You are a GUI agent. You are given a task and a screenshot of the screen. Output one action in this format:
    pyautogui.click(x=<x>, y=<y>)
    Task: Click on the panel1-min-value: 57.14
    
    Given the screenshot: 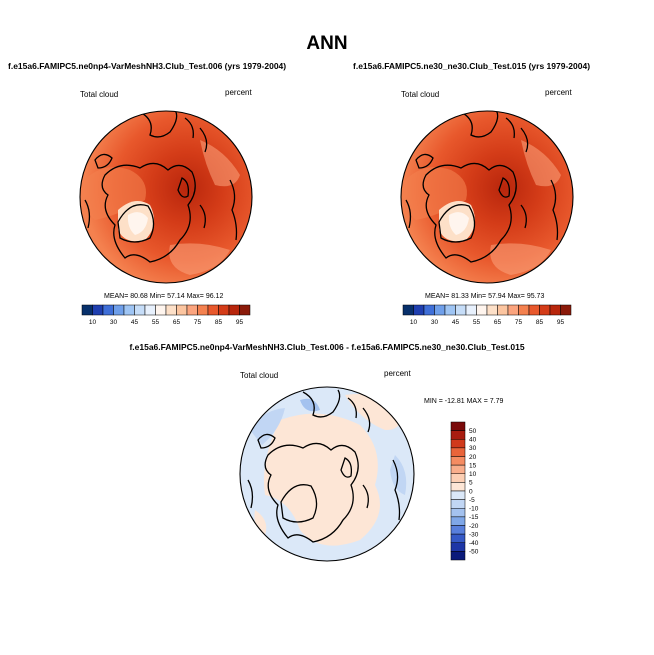 What is the action you would take?
    pyautogui.click(x=176, y=296)
    